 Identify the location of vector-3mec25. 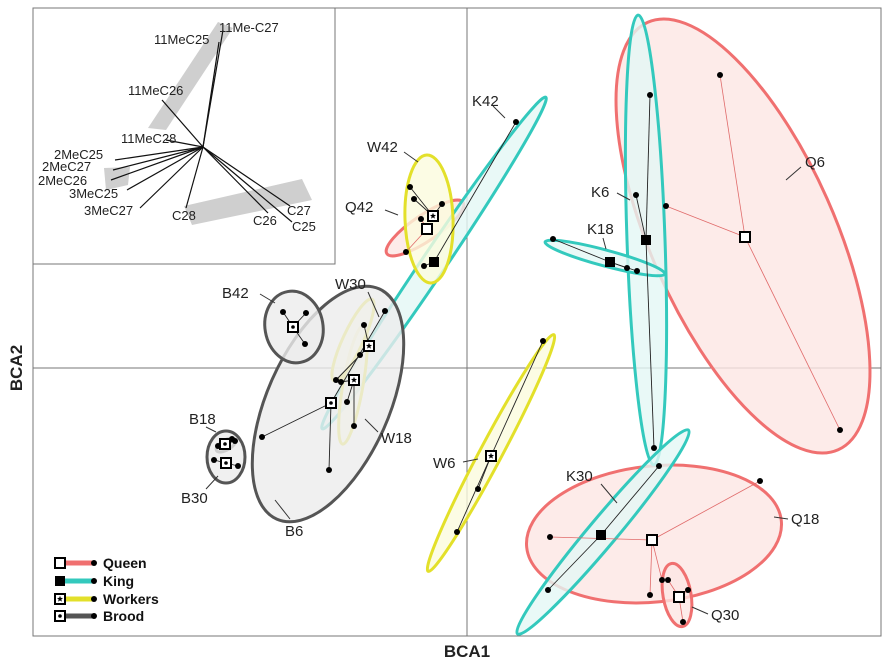
(165, 168).